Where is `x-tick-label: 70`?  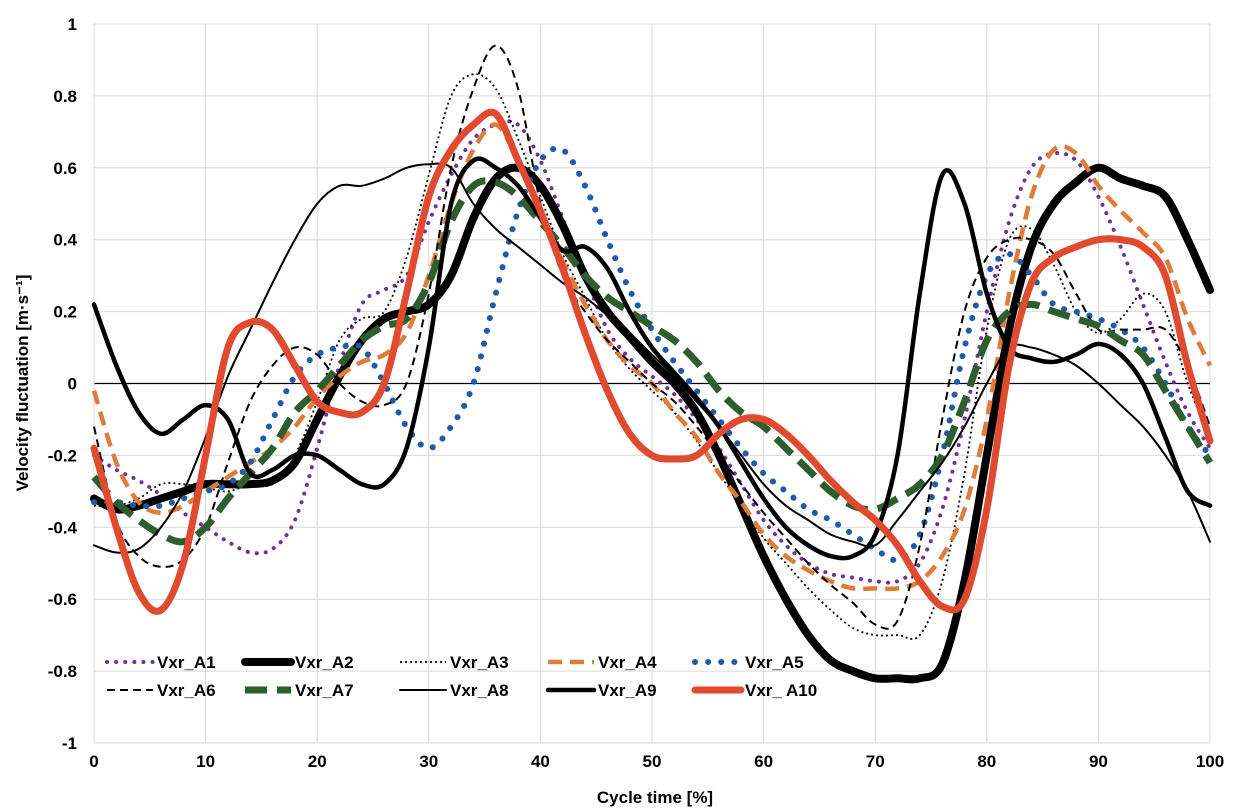
x-tick-label: 70 is located at coordinates (875, 761).